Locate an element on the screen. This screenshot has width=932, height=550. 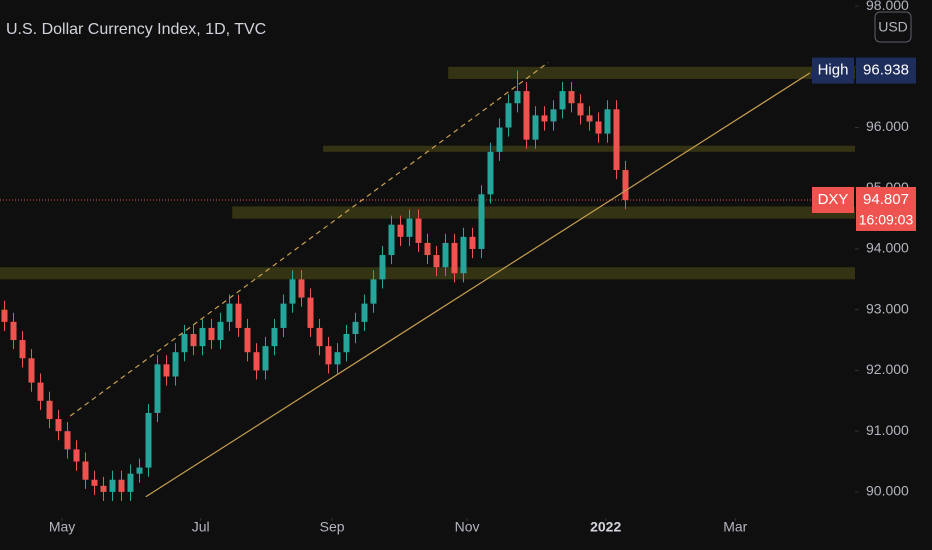
currency-label: USD is located at coordinates (893, 27).